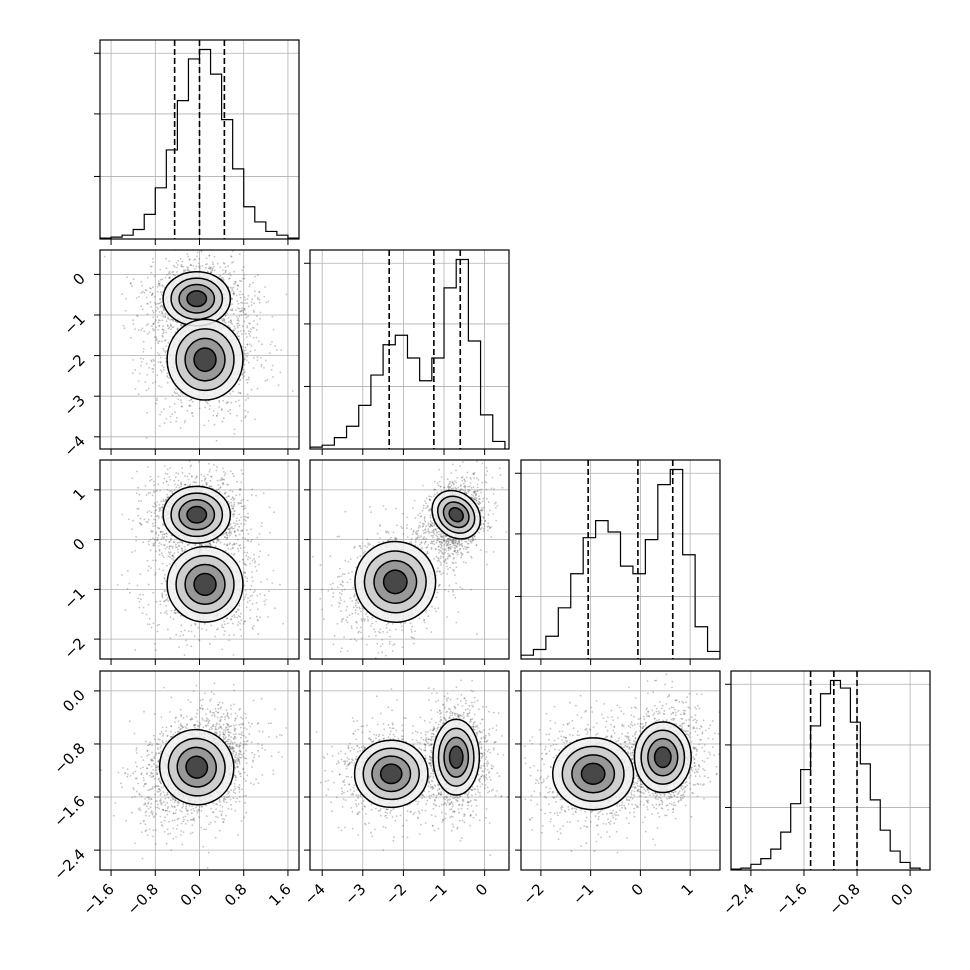  Describe the element at coordinates (408, 353) in the screenshot. I see `histogram-step` at that location.